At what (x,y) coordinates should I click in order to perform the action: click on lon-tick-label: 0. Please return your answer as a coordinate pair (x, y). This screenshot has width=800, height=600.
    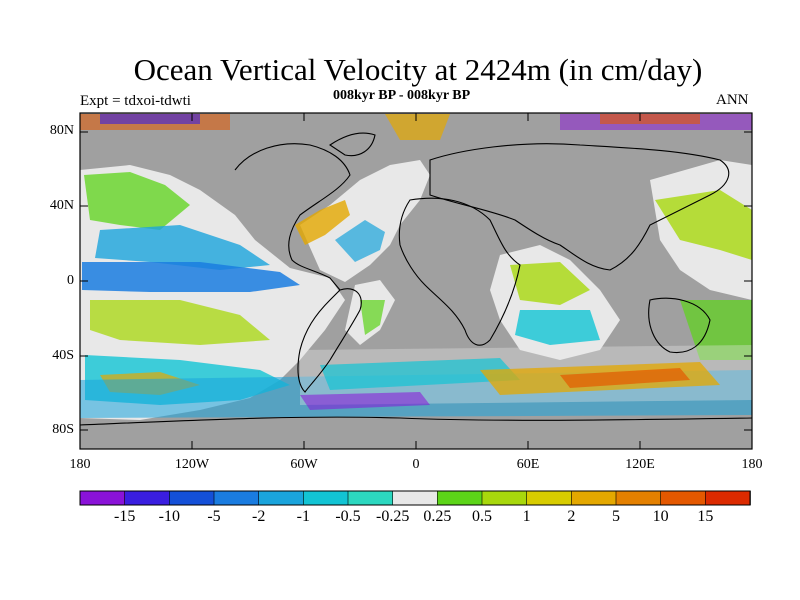
    Looking at the image, I should click on (416, 464).